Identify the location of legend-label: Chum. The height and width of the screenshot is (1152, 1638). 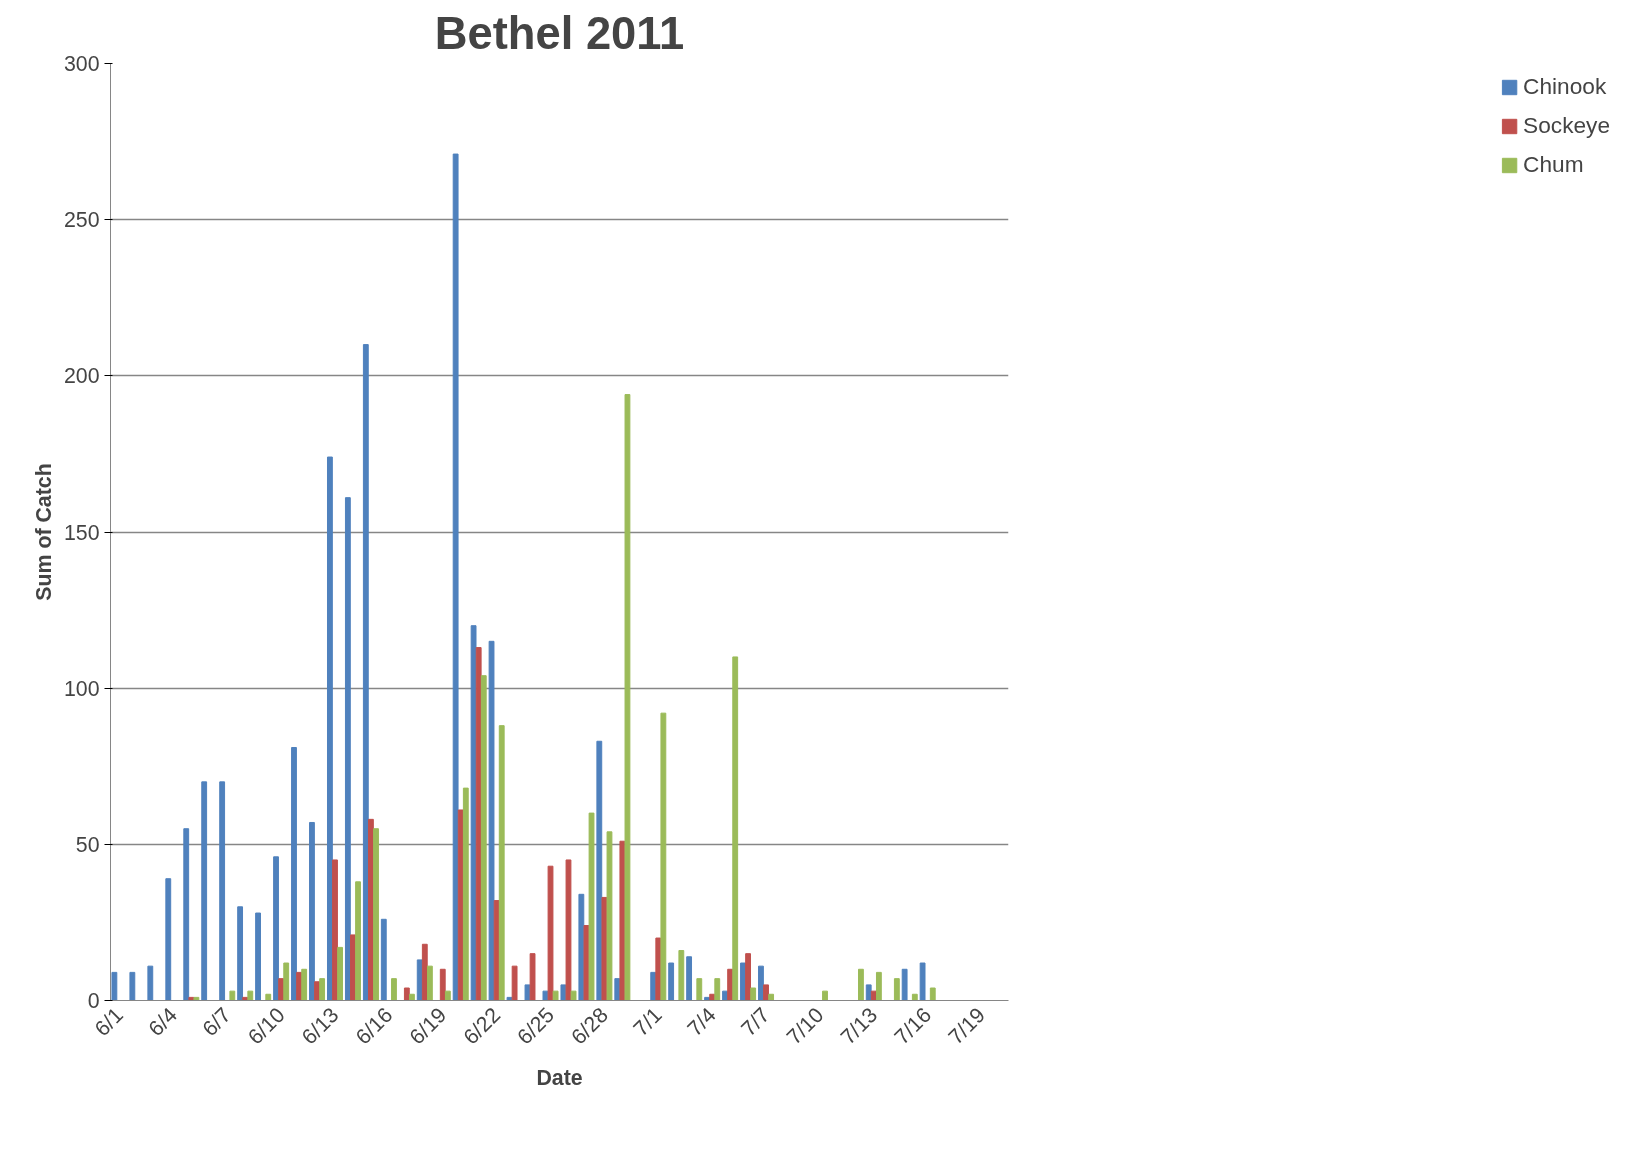
(1553, 164).